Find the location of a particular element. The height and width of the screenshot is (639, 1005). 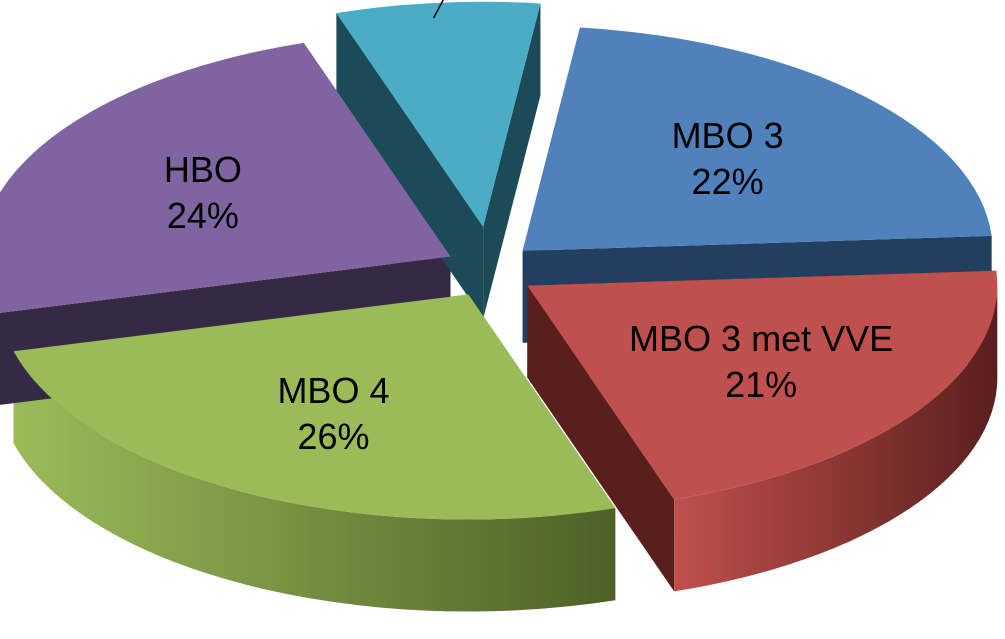

pie-slice-value-label: 21% is located at coordinates (761, 384).